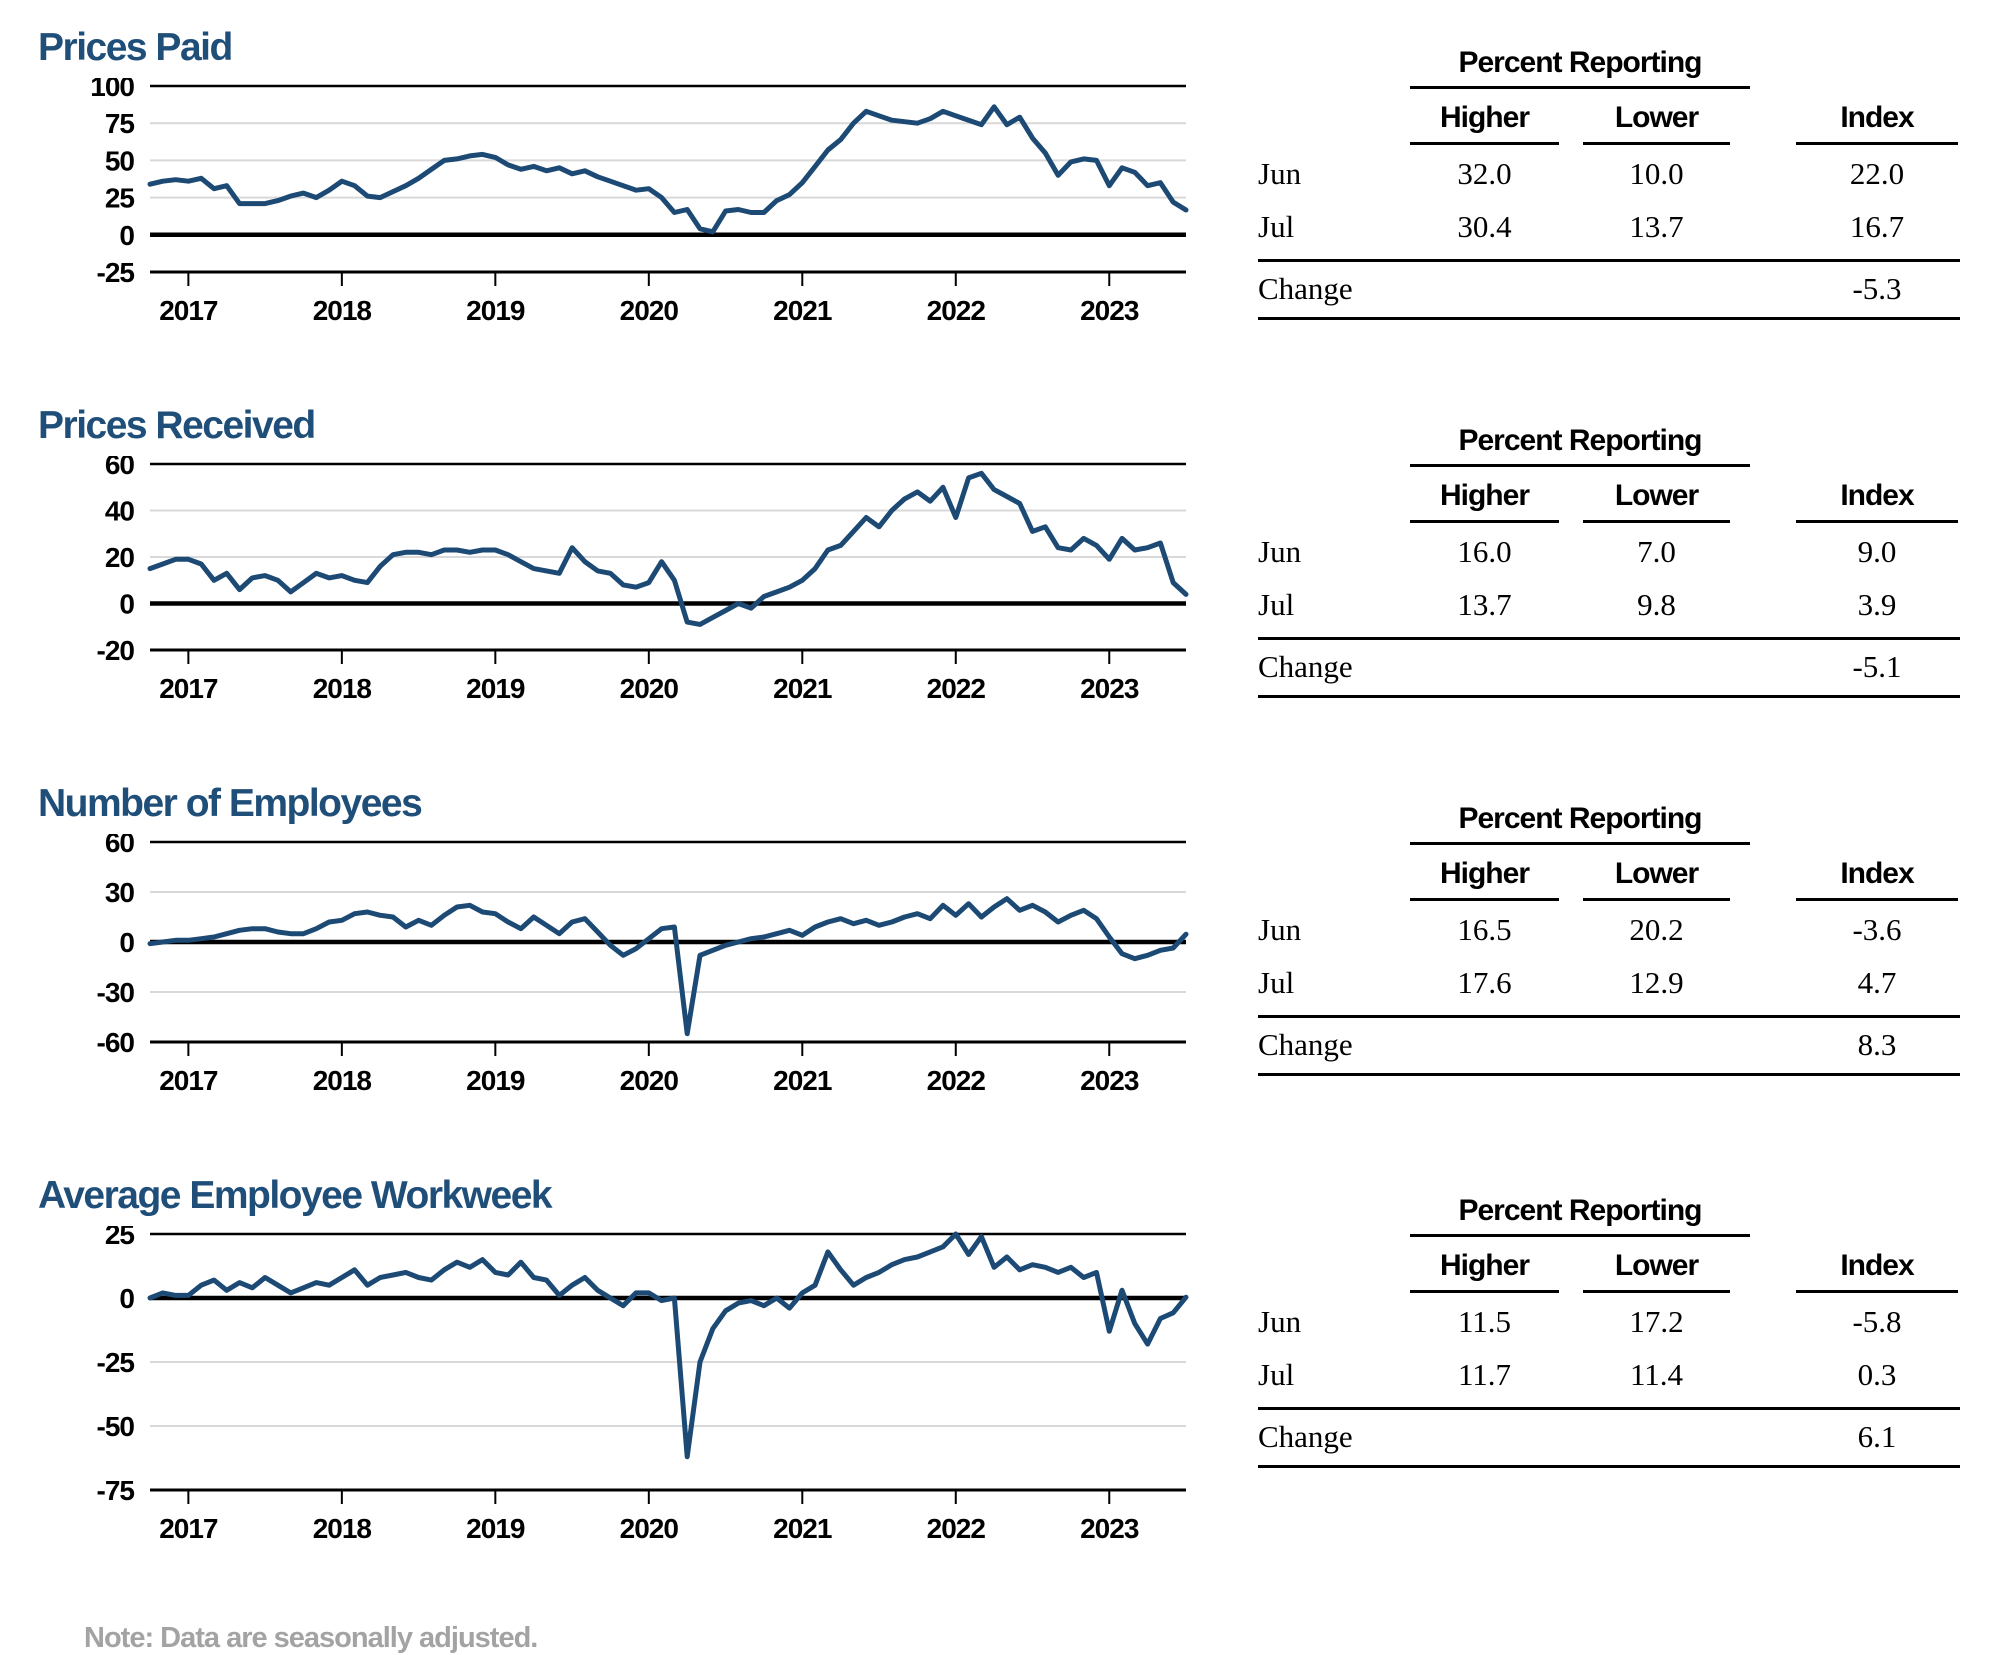 Image resolution: width=1994 pixels, height=1655 pixels. What do you see at coordinates (1877, 551) in the screenshot?
I see `index-value: 9.0` at bounding box center [1877, 551].